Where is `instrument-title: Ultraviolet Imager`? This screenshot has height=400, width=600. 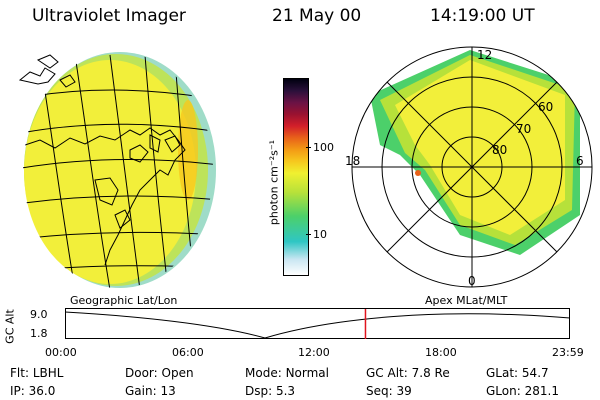
instrument-title: Ultraviolet Imager is located at coordinates (109, 16).